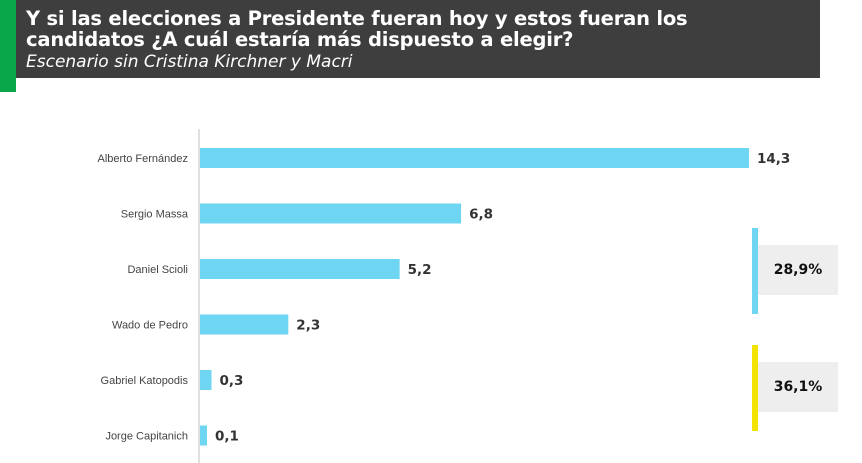 The image size is (862, 463). Describe the element at coordinates (150, 326) in the screenshot. I see `category-label: Wado de Pedro` at that location.